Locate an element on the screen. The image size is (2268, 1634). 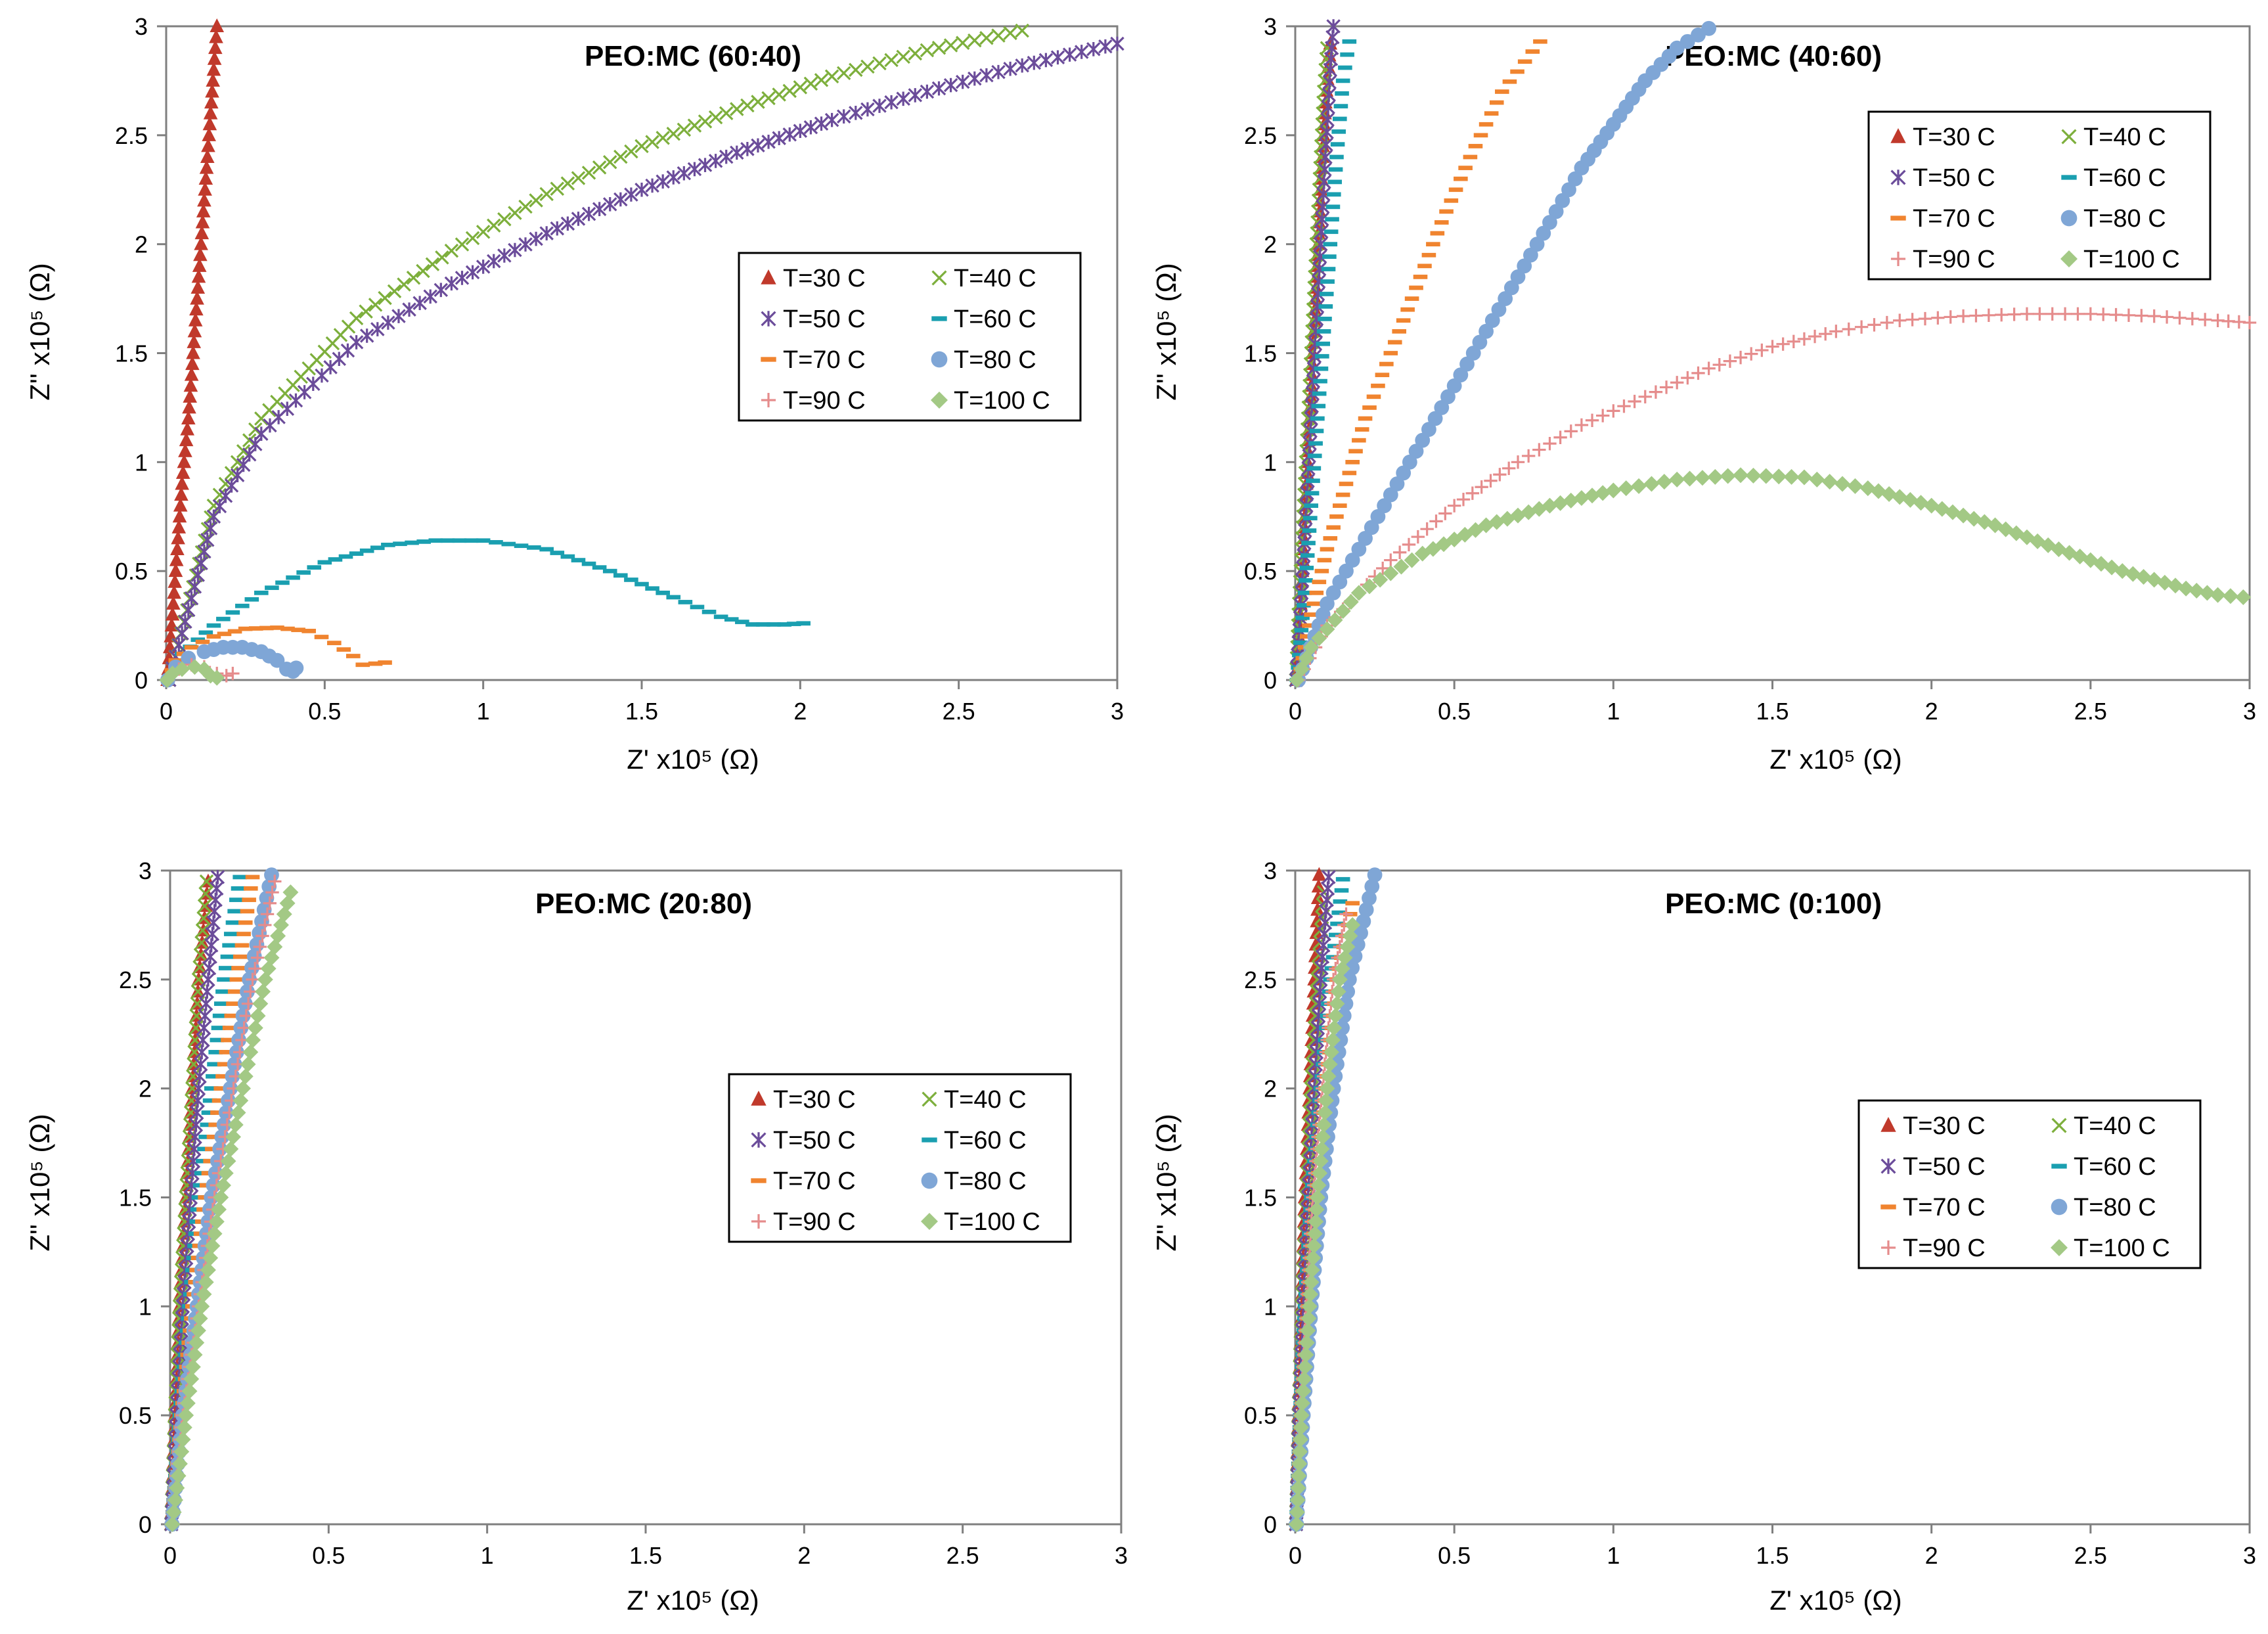
x-tick-label: 3 is located at coordinates (2249, 711).